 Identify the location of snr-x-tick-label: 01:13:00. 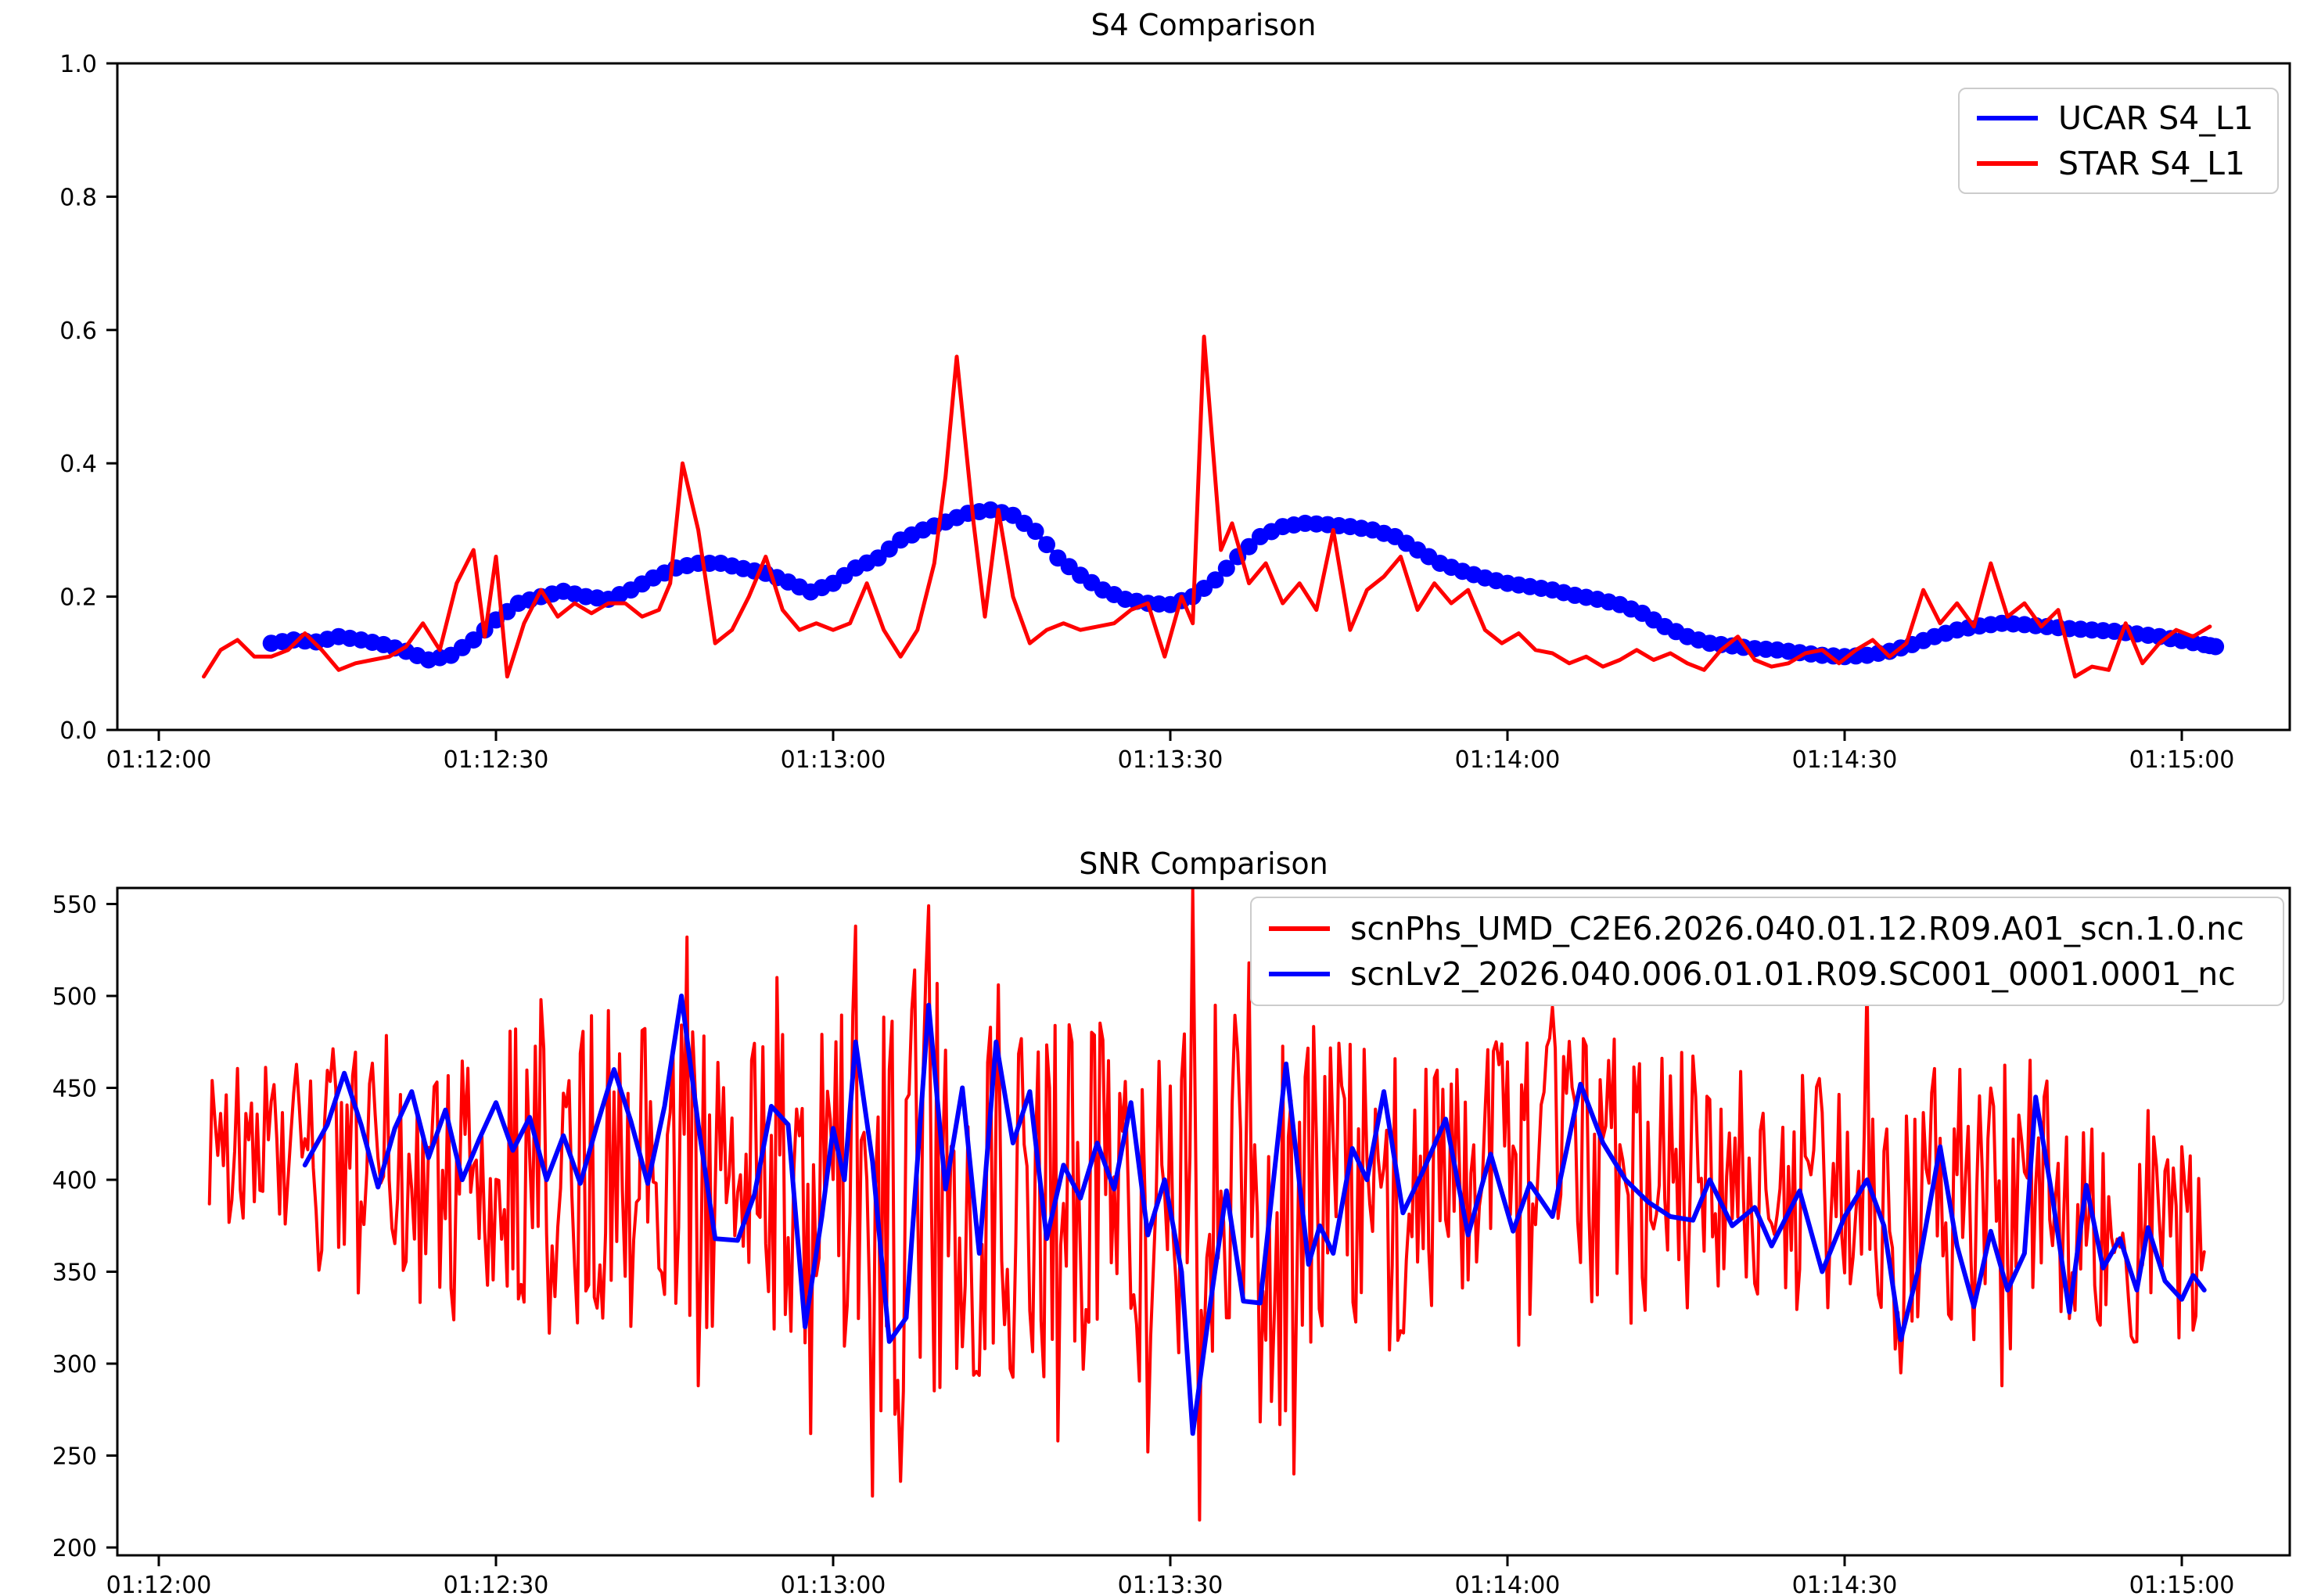
(833, 1584).